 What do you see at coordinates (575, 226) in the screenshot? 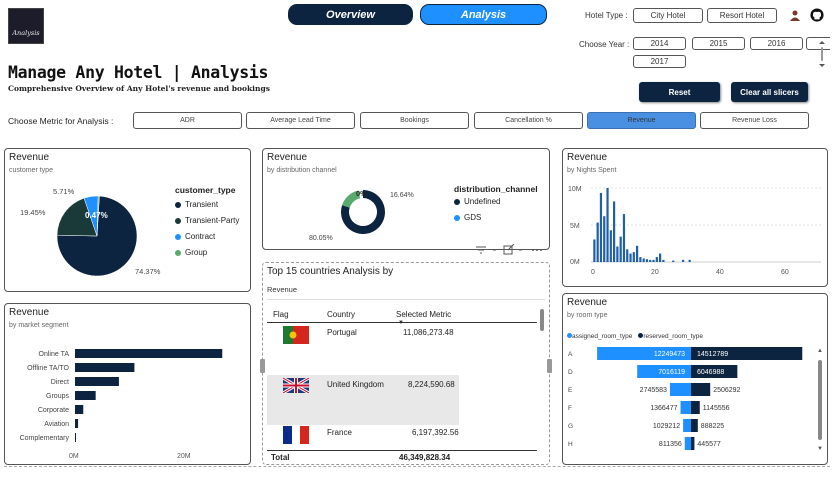
I see `y-tick-5m: 5M` at bounding box center [575, 226].